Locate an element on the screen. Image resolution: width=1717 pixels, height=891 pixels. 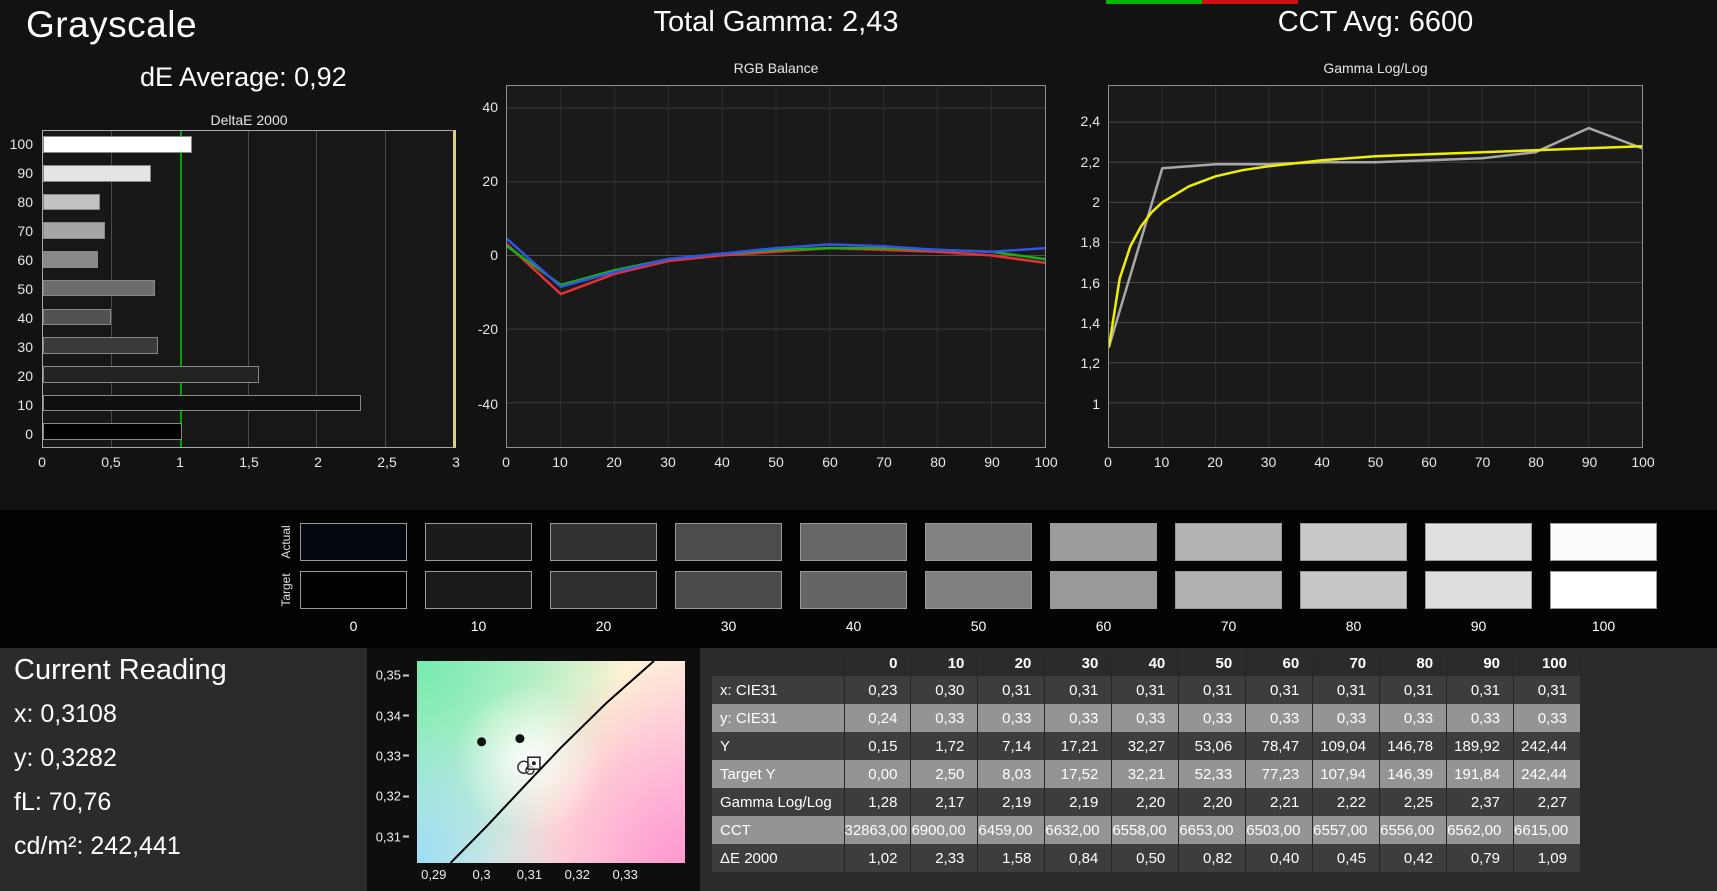
swatch-level-label: 100 is located at coordinates (1603, 626).